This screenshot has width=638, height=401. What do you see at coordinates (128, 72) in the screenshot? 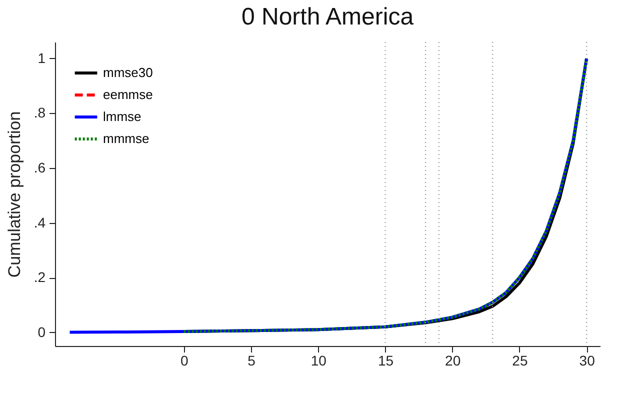
I see `legend-label: mmse30` at bounding box center [128, 72].